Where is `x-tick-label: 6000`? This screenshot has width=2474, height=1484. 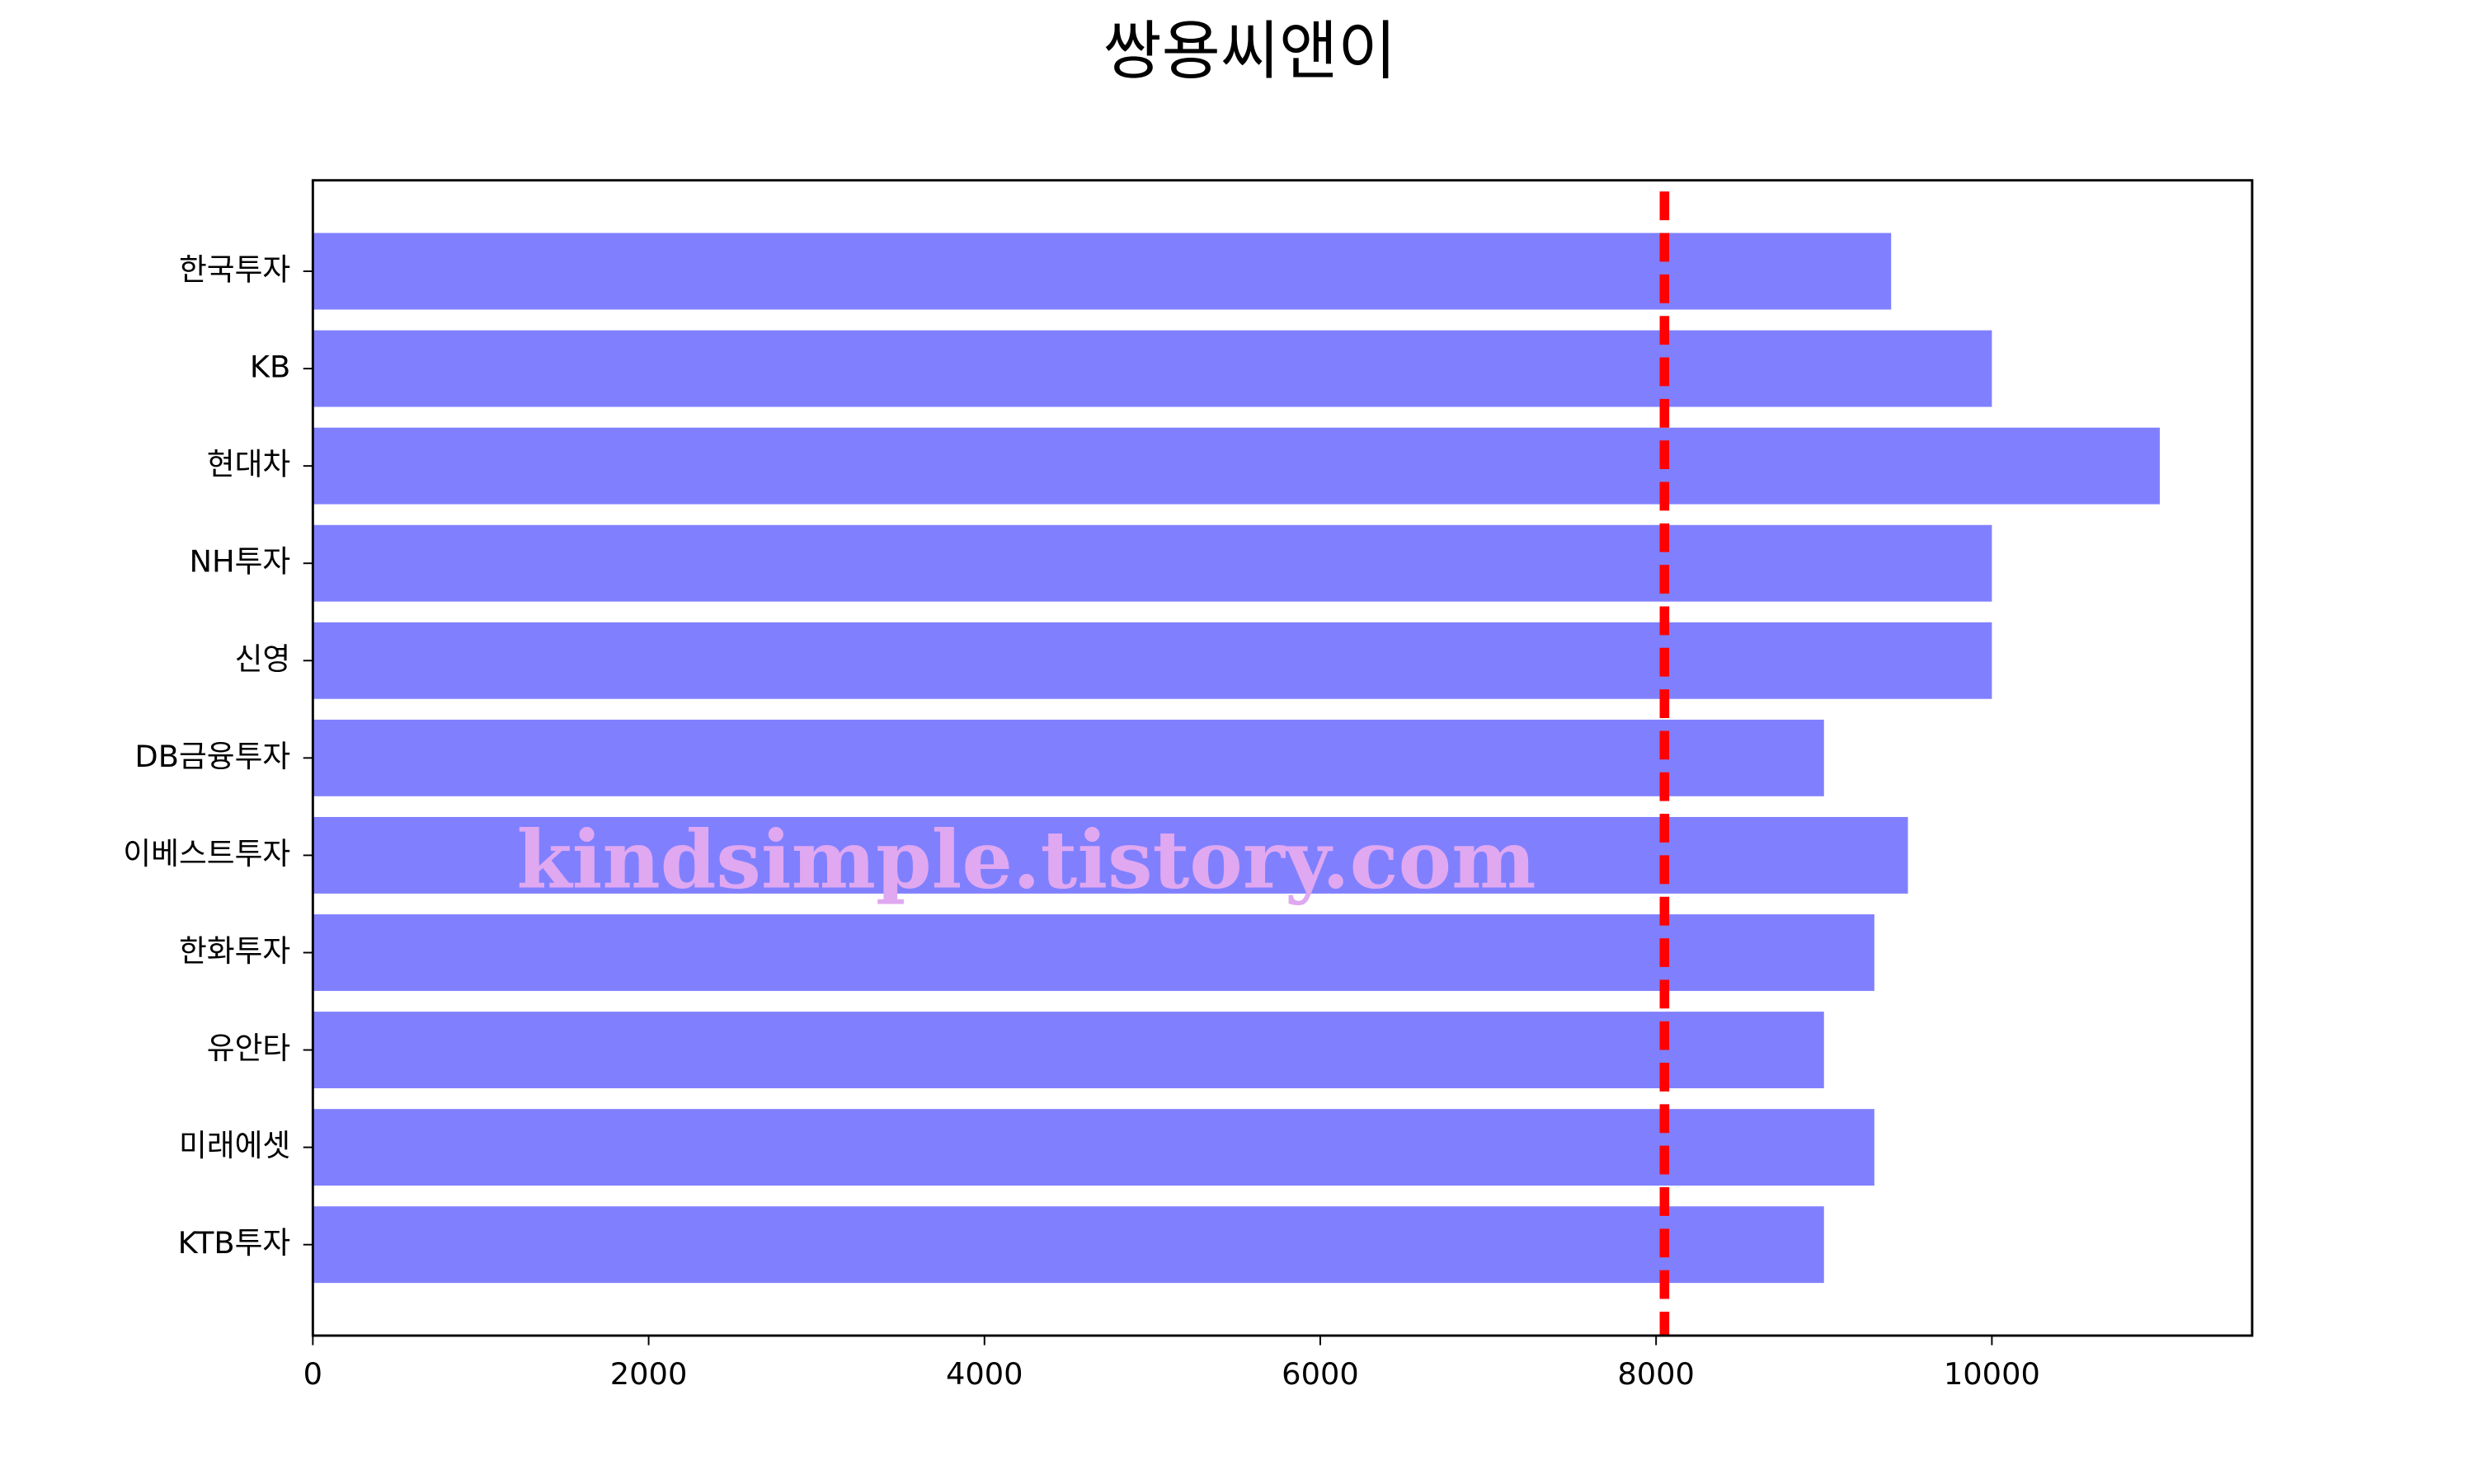
x-tick-label: 6000 is located at coordinates (1320, 1374).